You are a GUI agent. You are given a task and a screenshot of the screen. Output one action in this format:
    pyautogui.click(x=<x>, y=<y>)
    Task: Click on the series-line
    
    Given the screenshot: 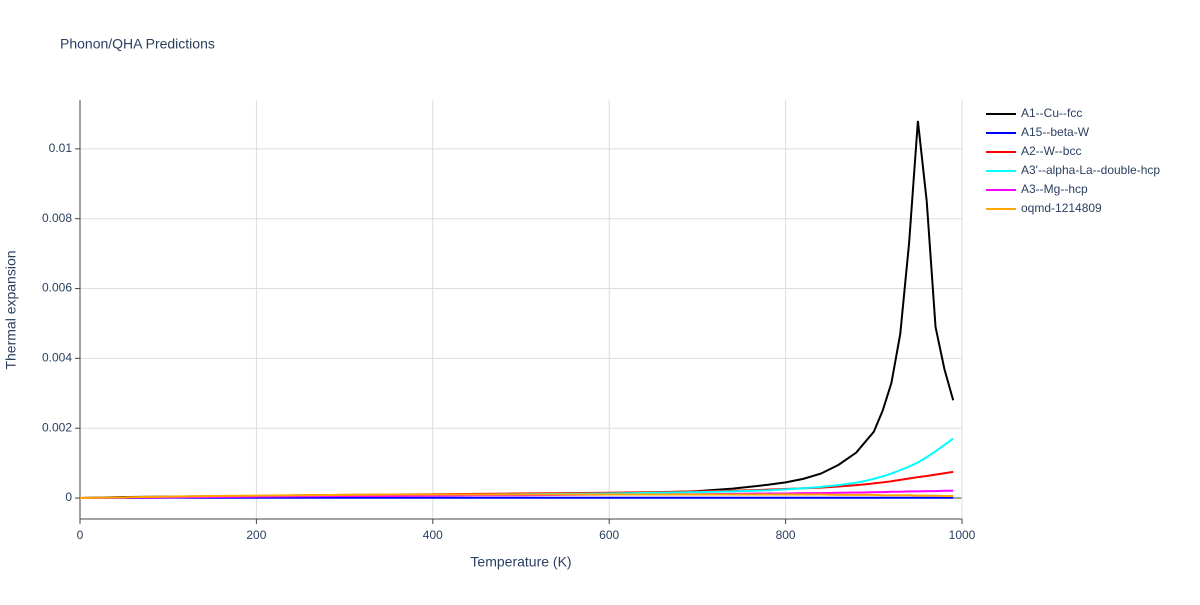 What is the action you would take?
    pyautogui.click(x=516, y=468)
    